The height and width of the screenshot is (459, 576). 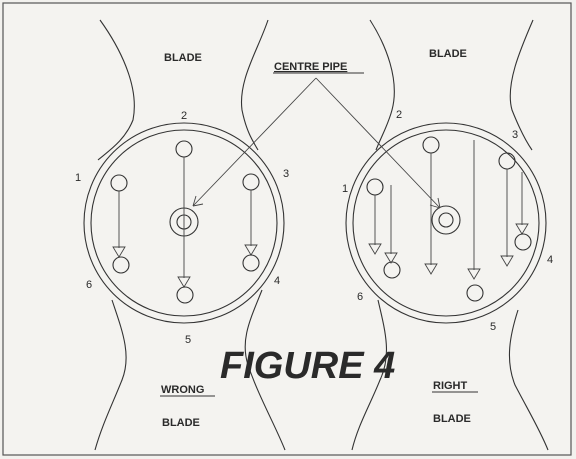 I want to click on right-label: RIGHT, so click(x=450, y=386).